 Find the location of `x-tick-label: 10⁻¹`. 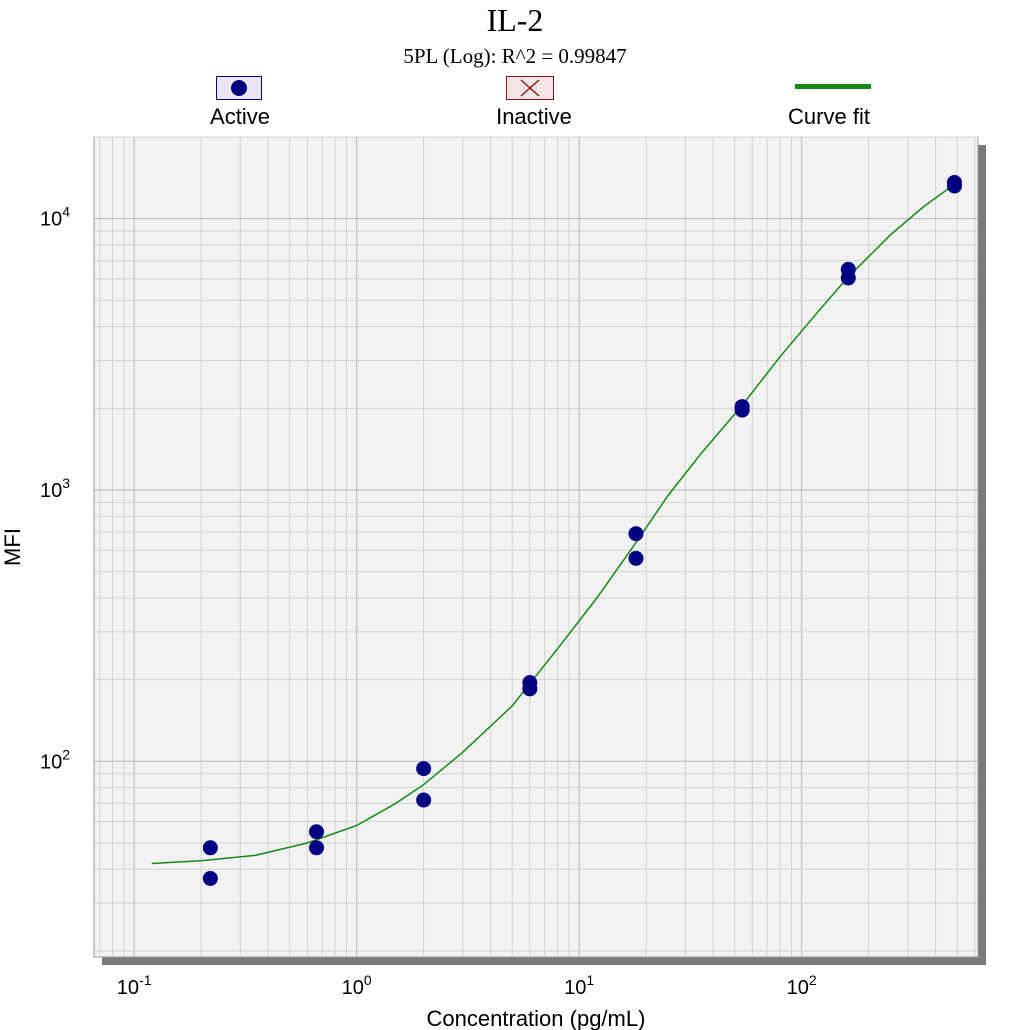

x-tick-label: 10⁻¹ is located at coordinates (134, 985).